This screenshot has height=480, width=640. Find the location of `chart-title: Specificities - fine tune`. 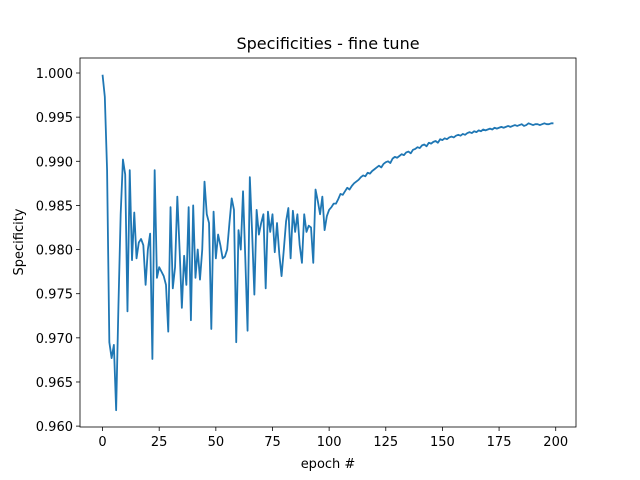

chart-title: Specificities - fine tune is located at coordinates (327, 43).